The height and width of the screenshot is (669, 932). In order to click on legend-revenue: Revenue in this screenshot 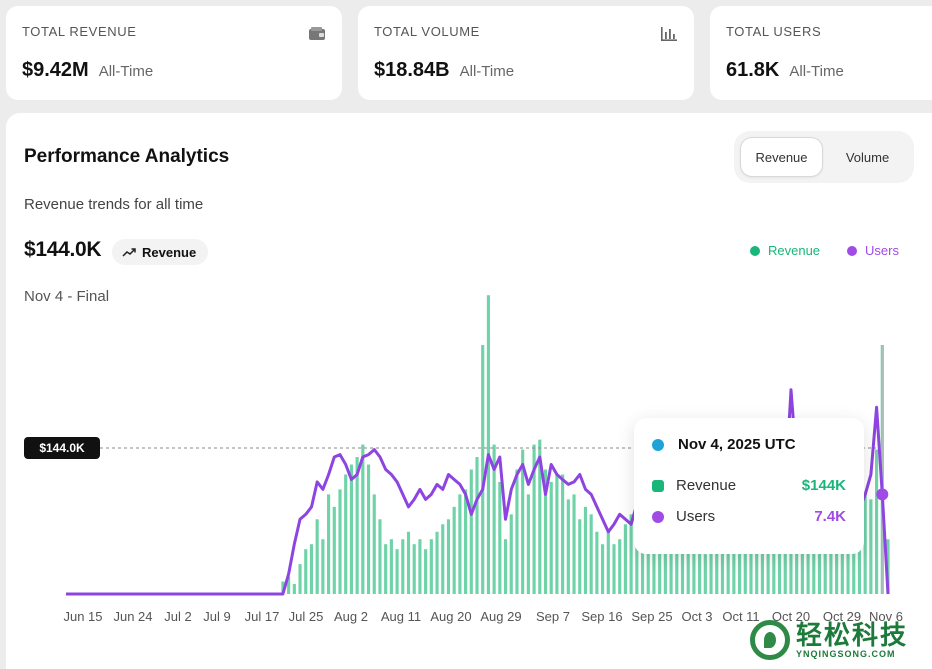, I will do `click(785, 250)`.